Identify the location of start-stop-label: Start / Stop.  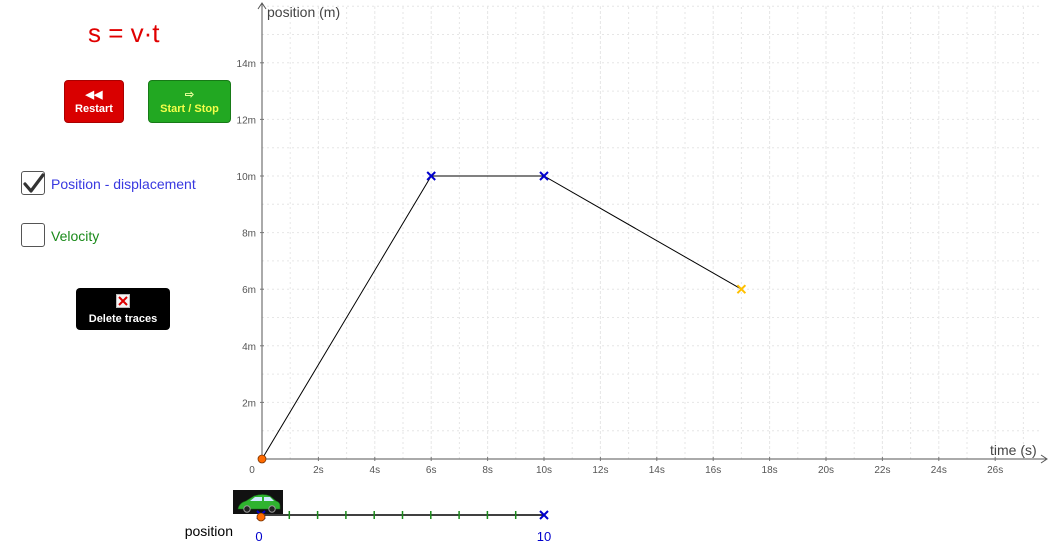
(189, 108).